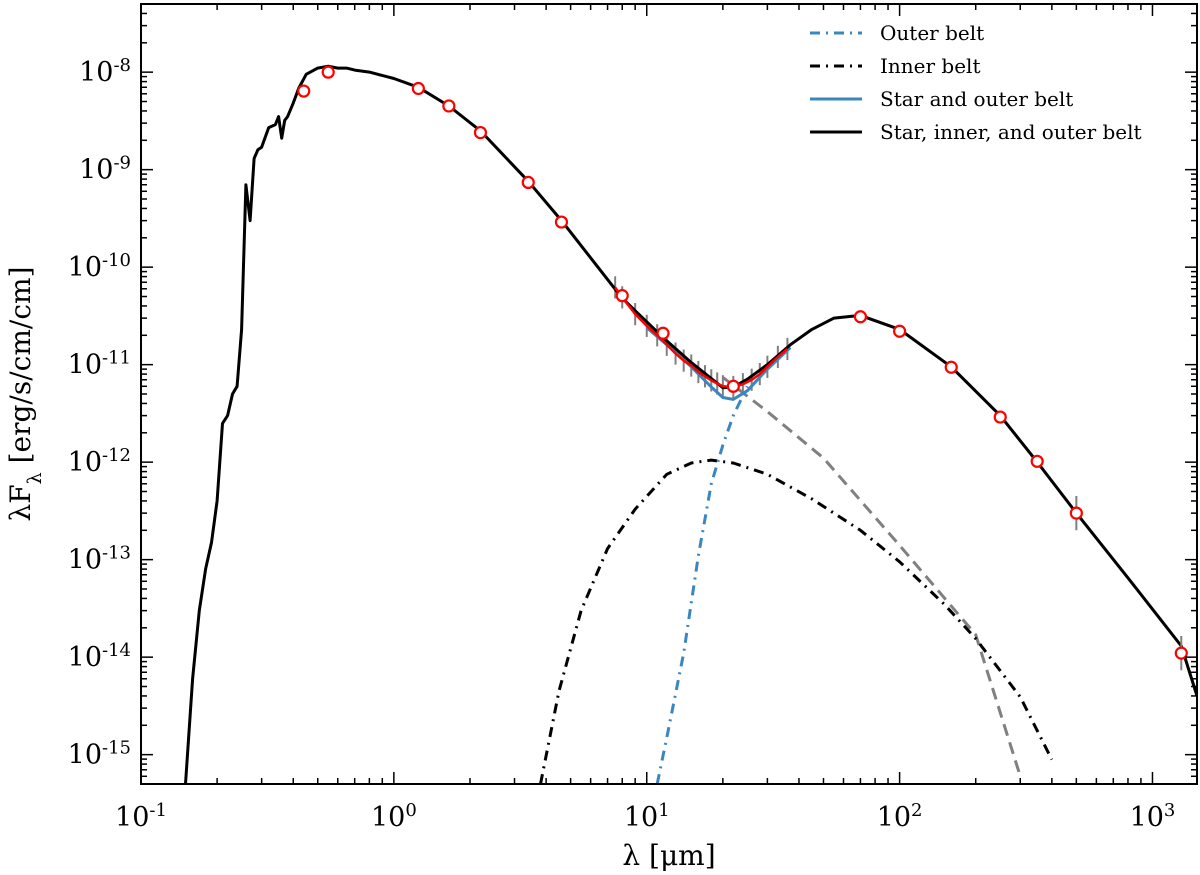 This screenshot has width=1200, height=875. I want to click on x-tick-label: 10¹, so click(647, 817).